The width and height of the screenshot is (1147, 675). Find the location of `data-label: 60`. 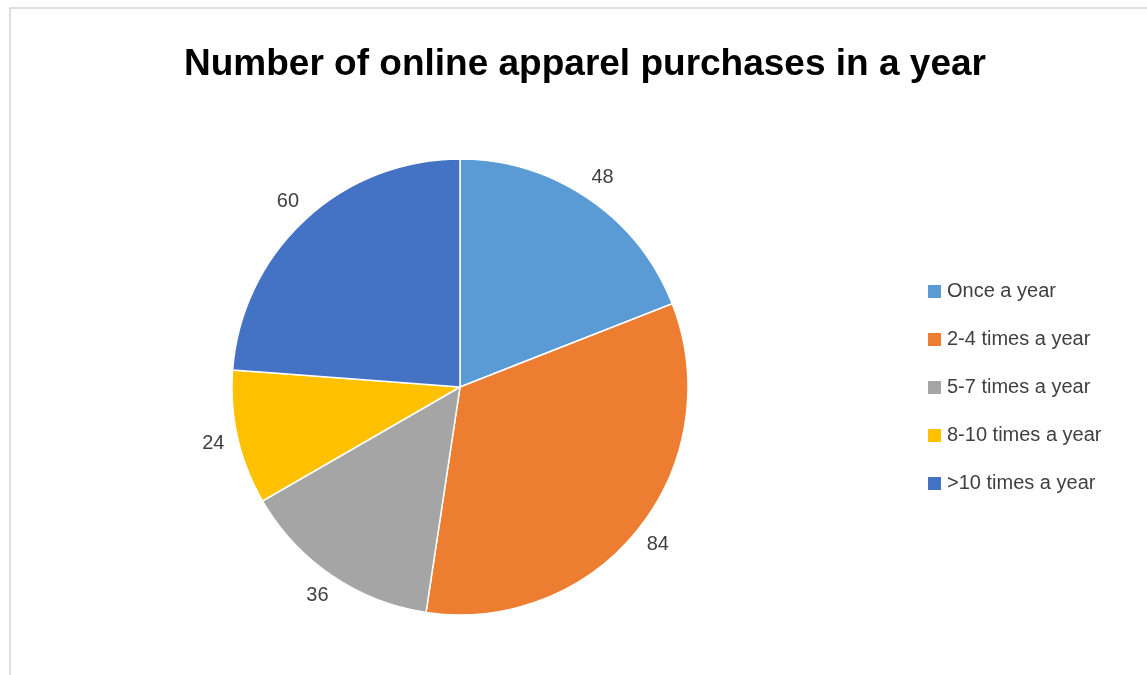

data-label: 60 is located at coordinates (288, 199).